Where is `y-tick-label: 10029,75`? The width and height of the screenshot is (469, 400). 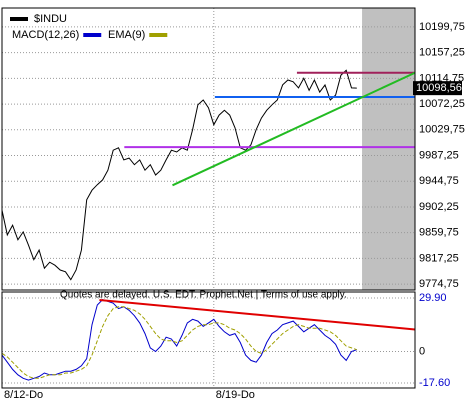
y-tick-label: 10029,75 is located at coordinates (442, 130).